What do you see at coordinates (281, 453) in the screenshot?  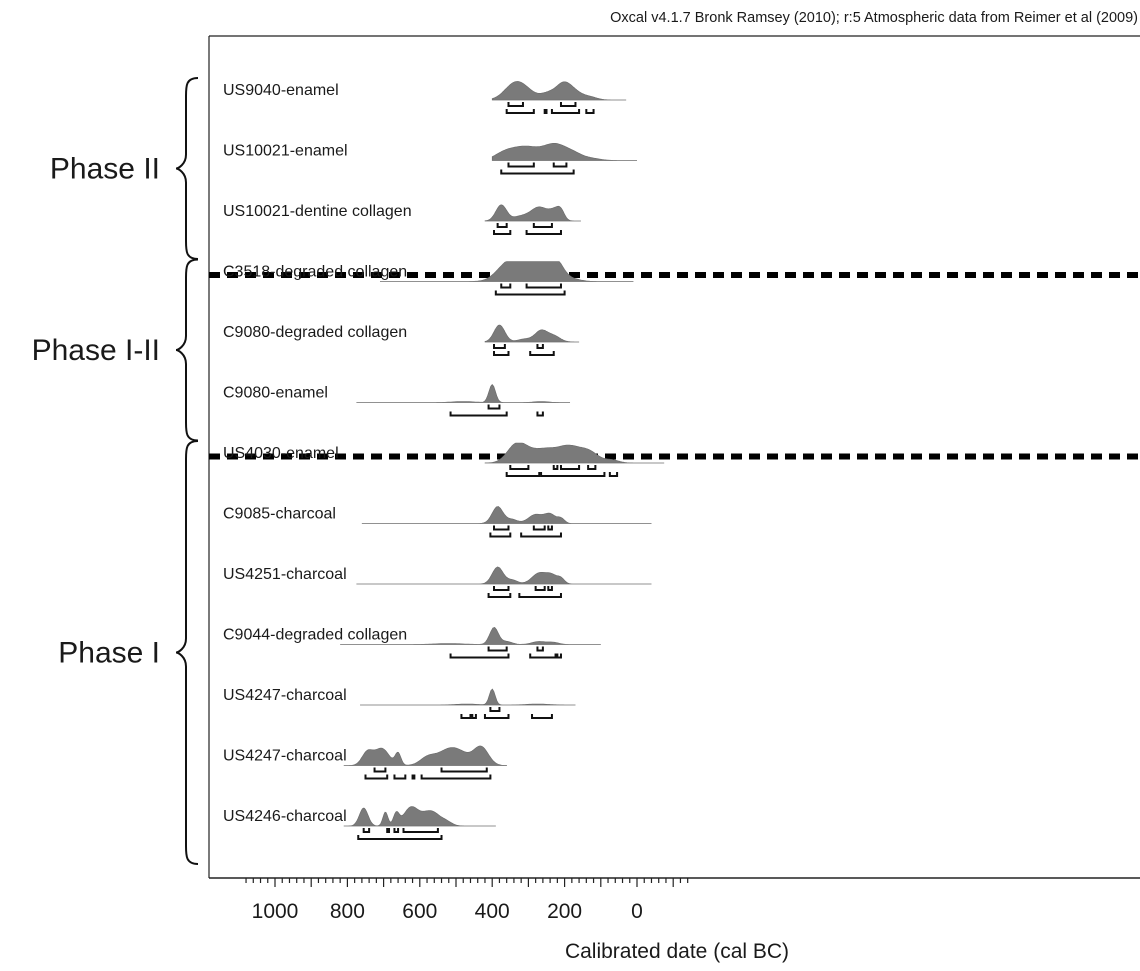 I see `sample-label: US4030-enamel` at bounding box center [281, 453].